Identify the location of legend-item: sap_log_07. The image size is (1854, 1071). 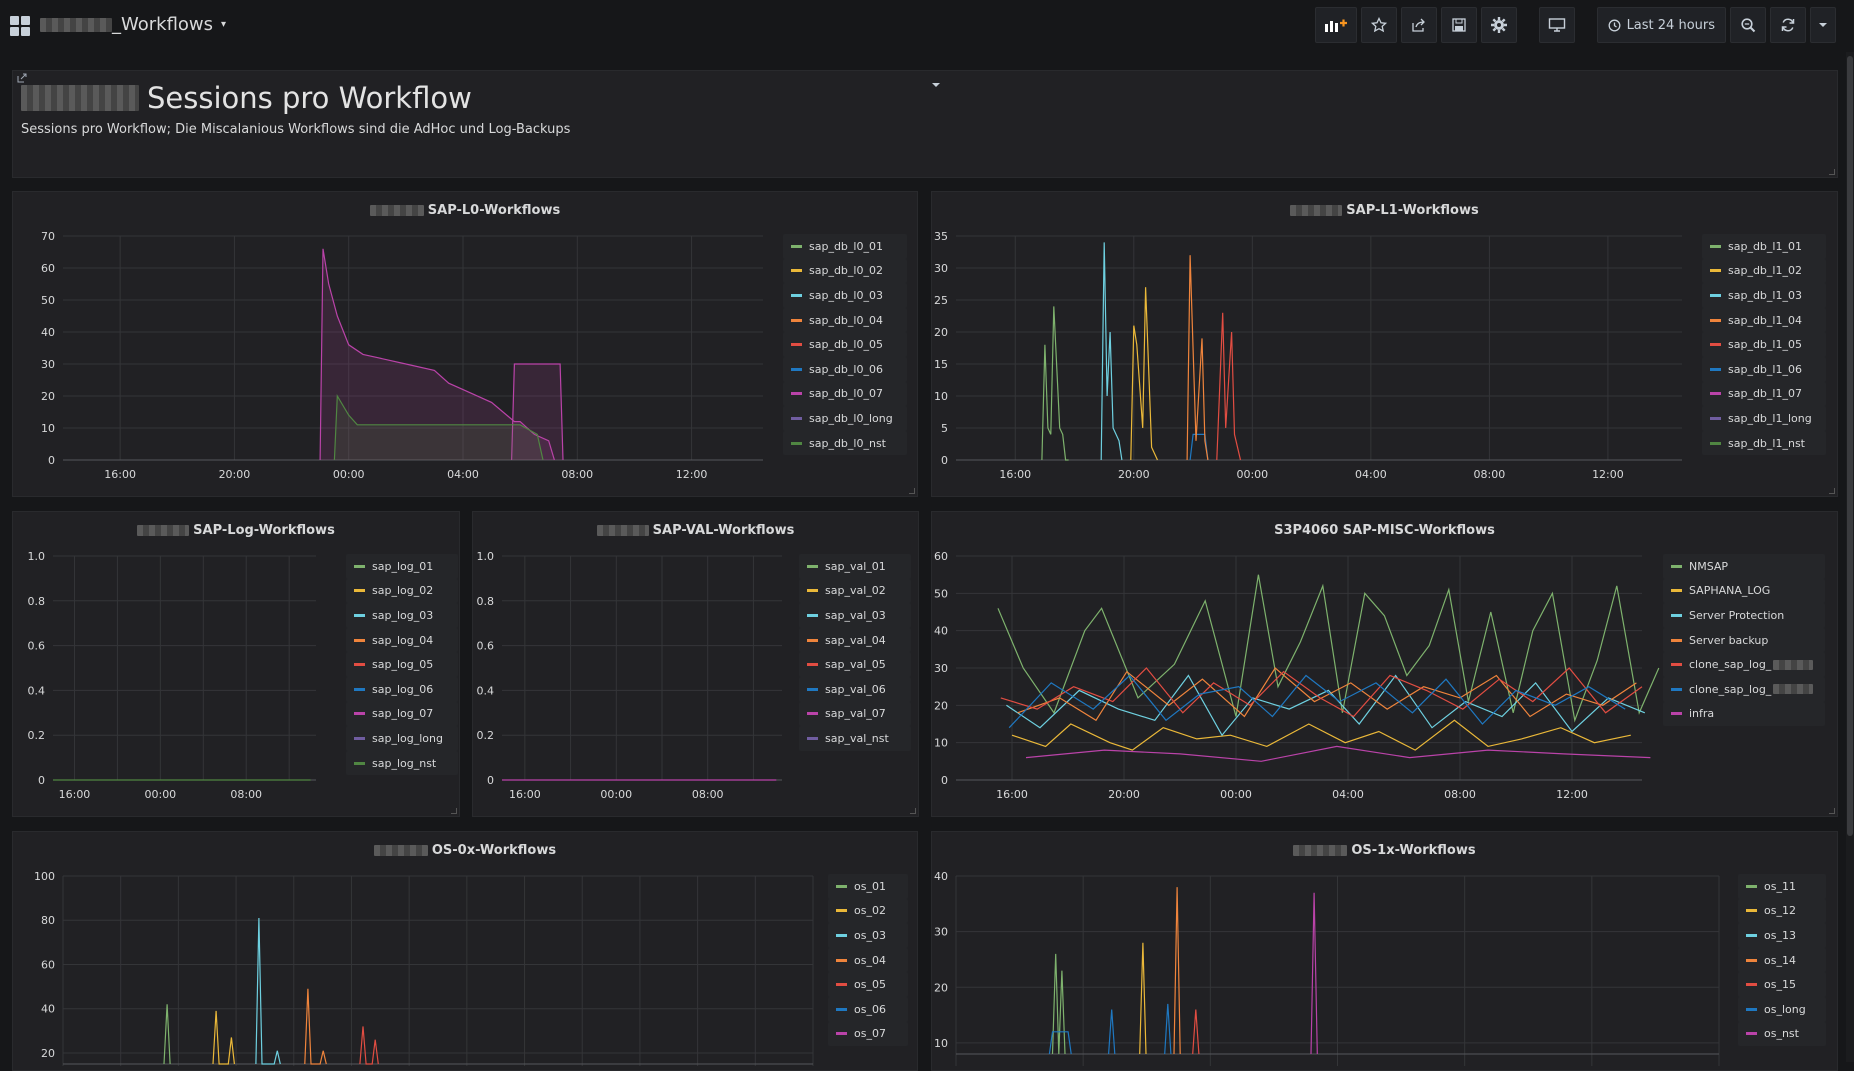
(402, 714).